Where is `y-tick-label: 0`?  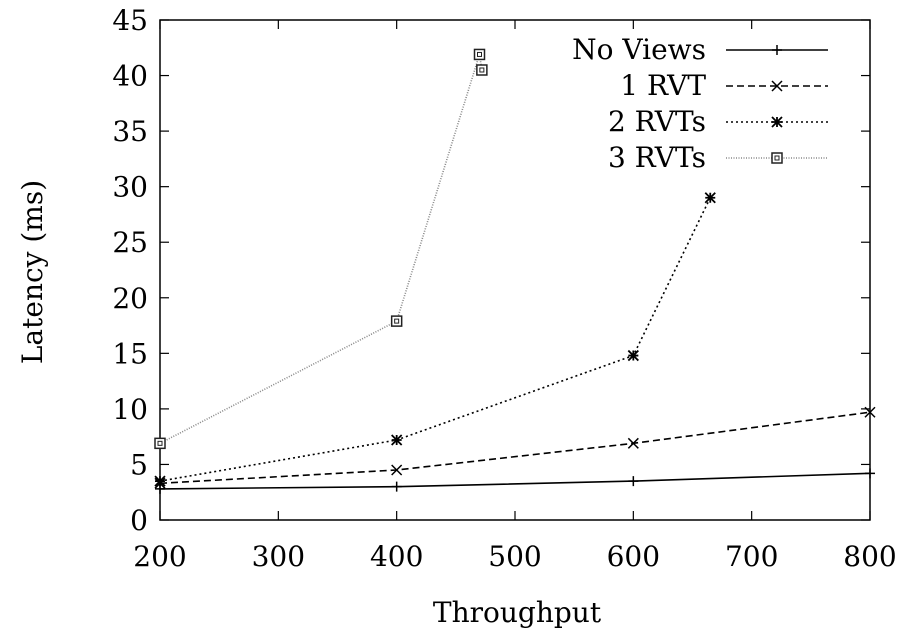 y-tick-label: 0 is located at coordinates (139, 520).